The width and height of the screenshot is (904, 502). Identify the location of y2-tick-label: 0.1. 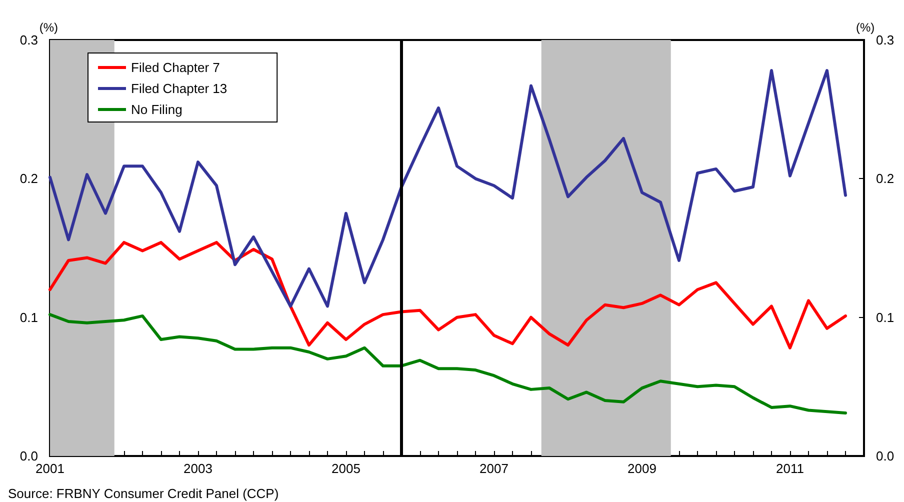
(885, 317).